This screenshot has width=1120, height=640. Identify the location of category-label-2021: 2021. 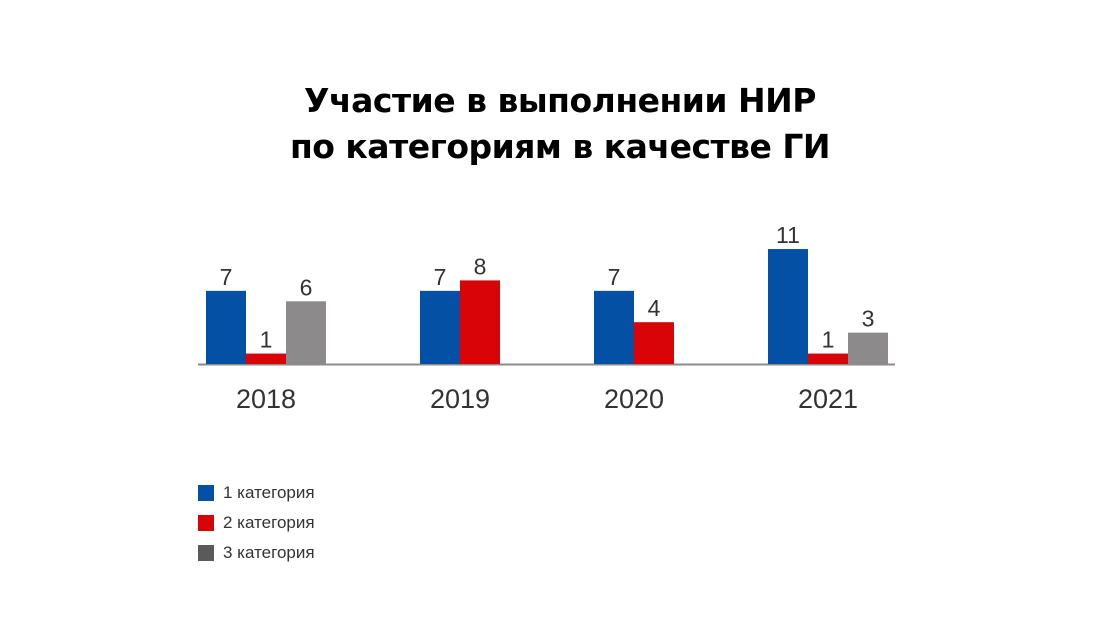
(828, 399).